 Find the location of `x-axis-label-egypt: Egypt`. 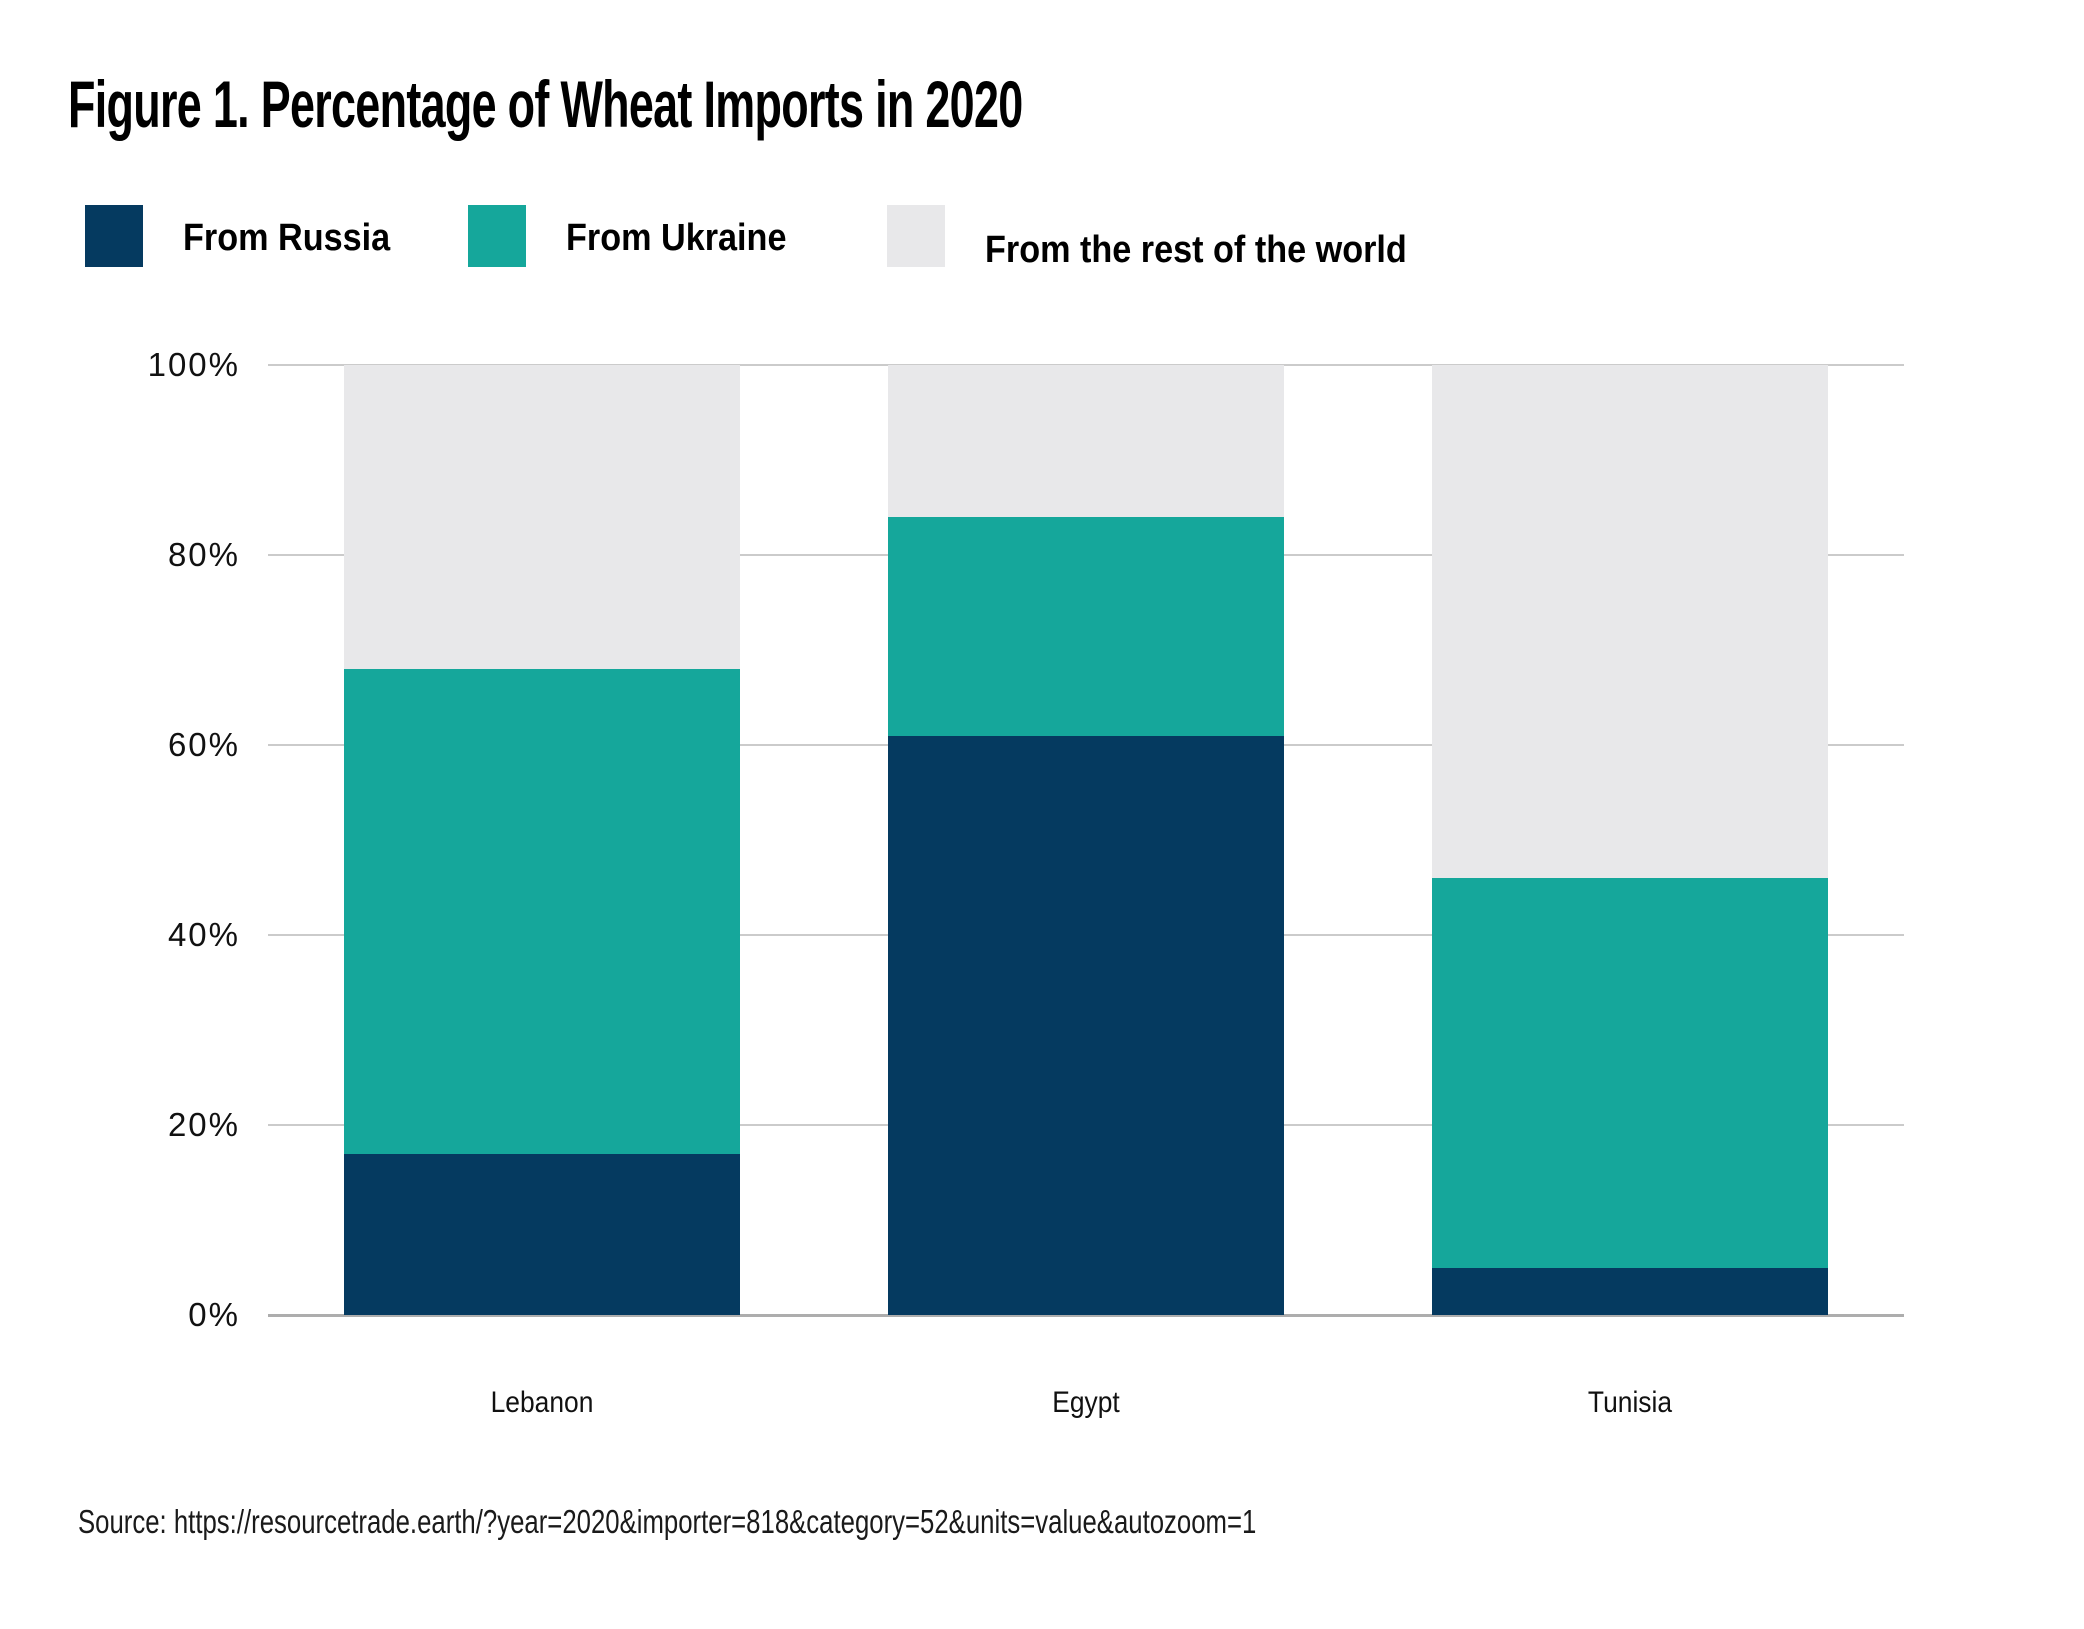

x-axis-label-egypt: Egypt is located at coordinates (1086, 1402).